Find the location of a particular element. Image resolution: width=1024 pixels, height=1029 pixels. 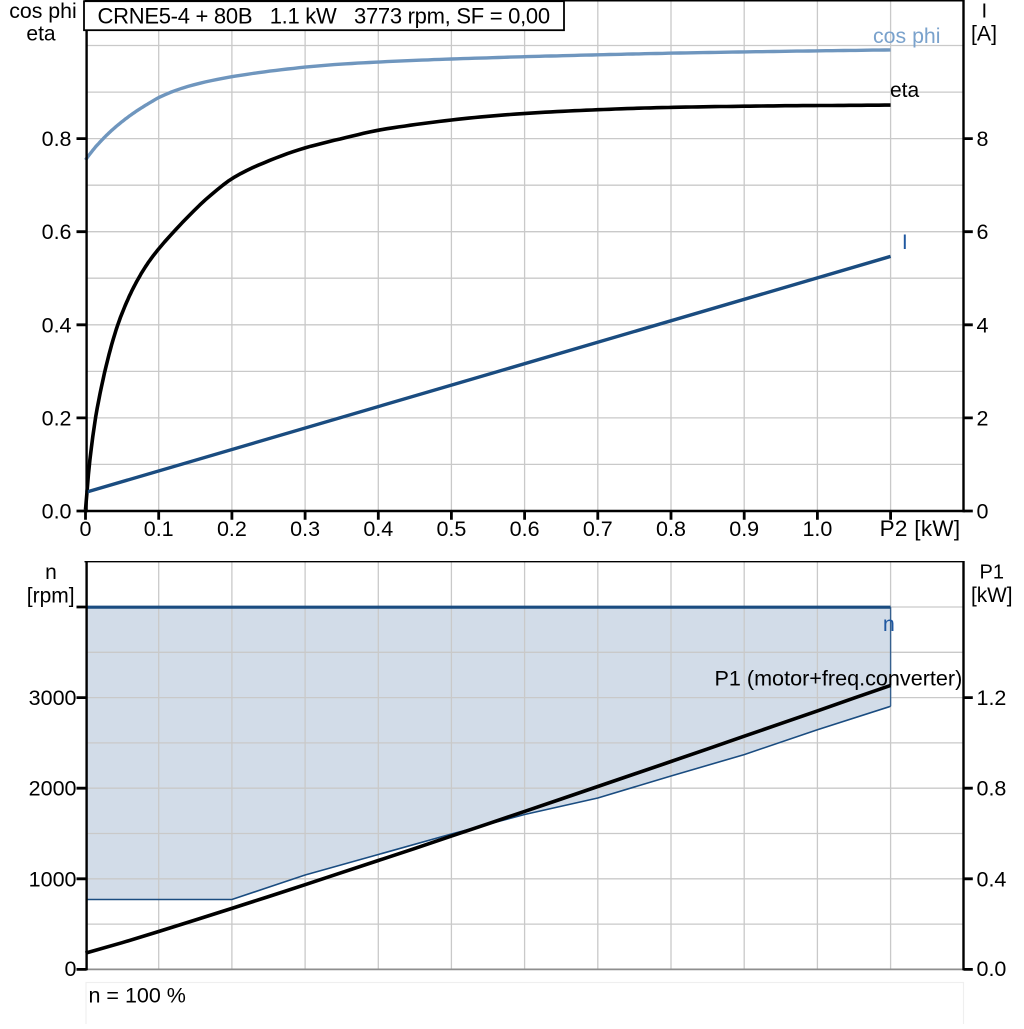

svg-text: P1 is located at coordinates (992, 572).